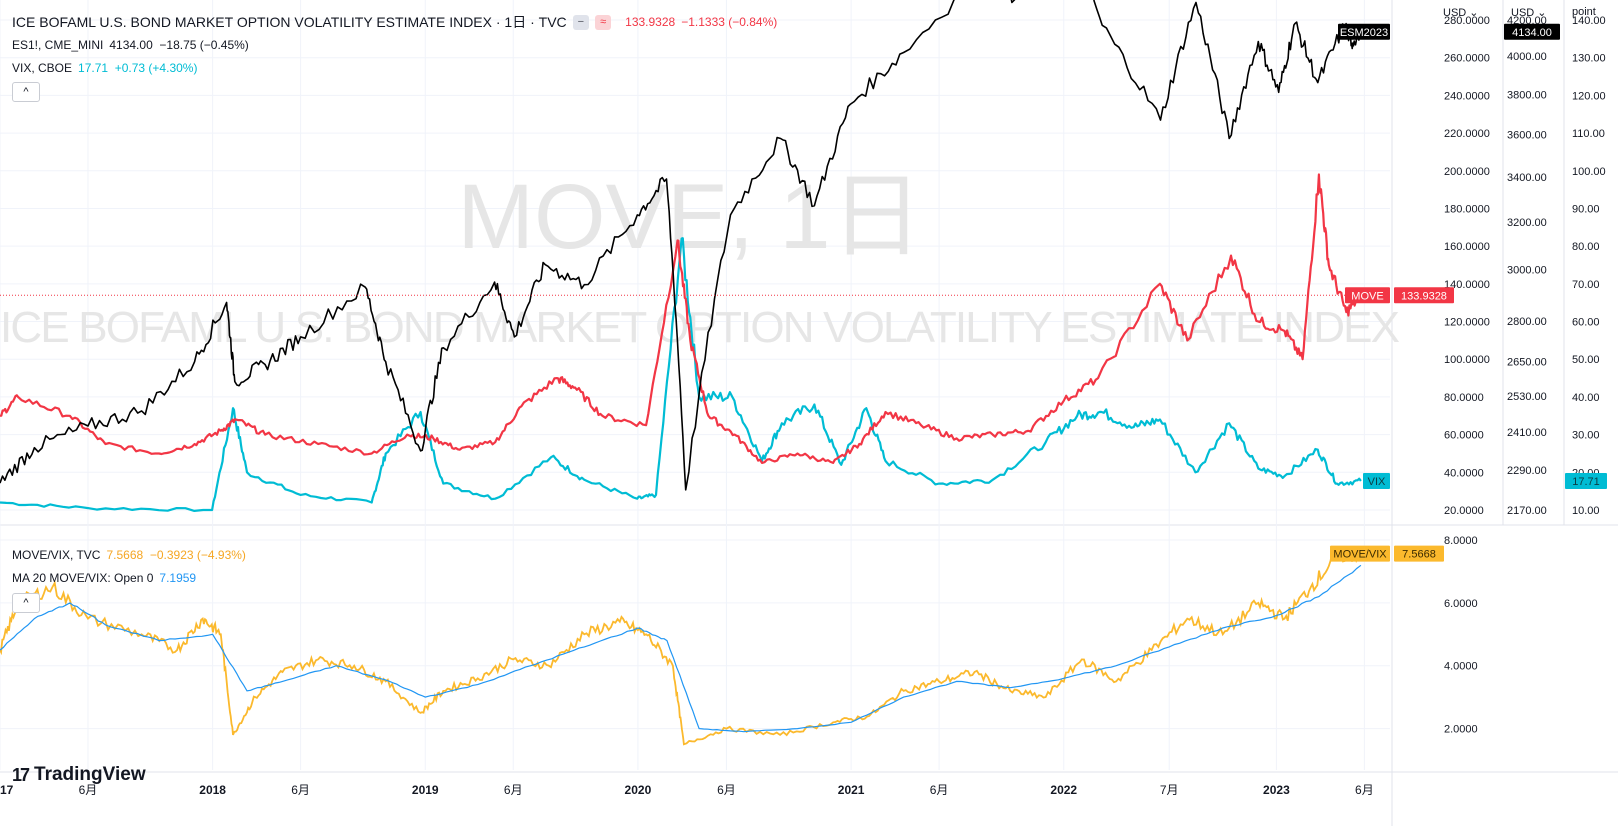  I want to click on ratio-symbol: MOVE/VIX, TVC, so click(56, 555).